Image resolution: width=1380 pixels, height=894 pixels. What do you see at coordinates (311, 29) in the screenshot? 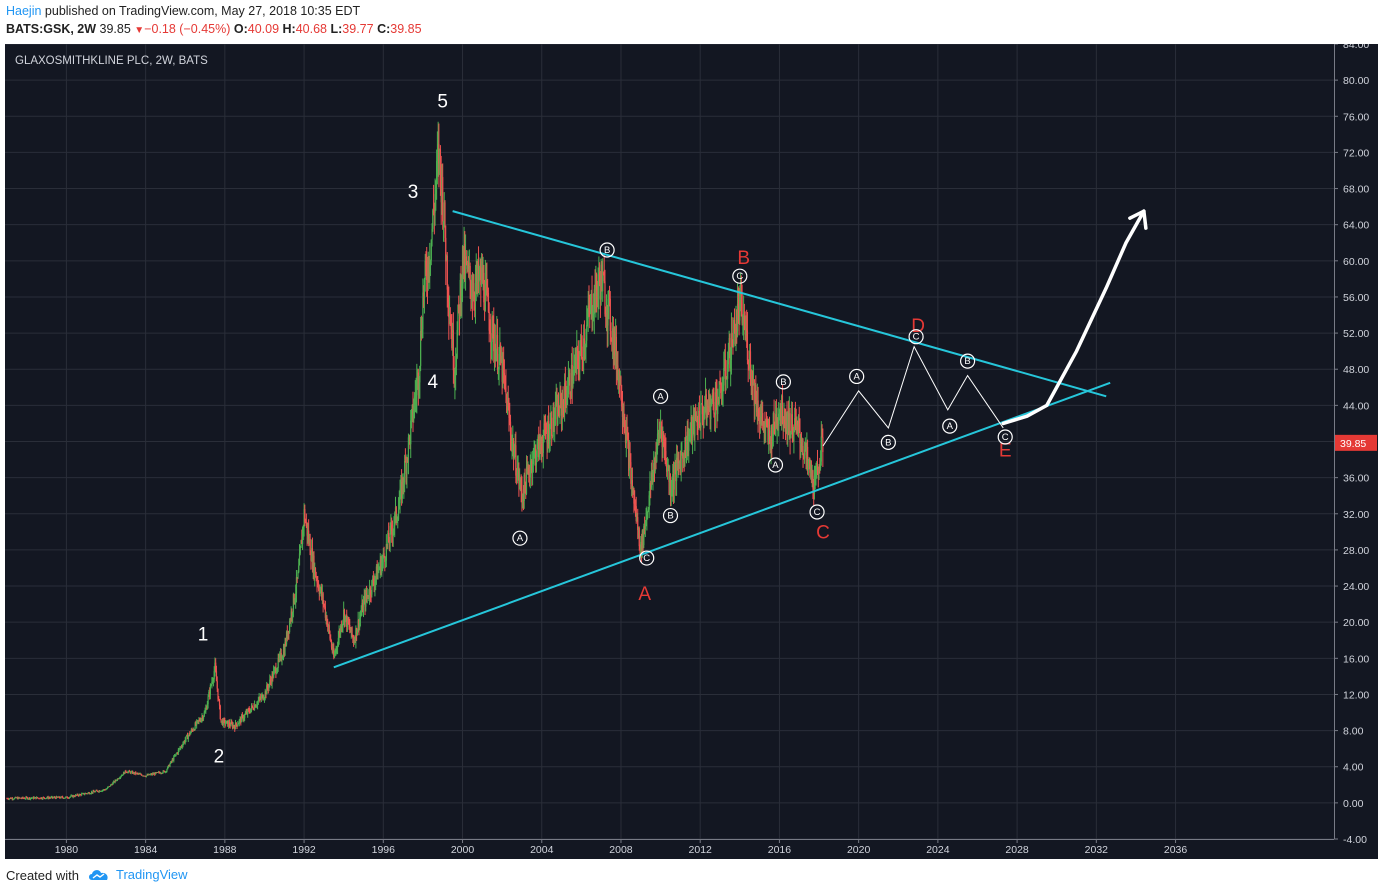
I see `high-value: 40.68` at bounding box center [311, 29].